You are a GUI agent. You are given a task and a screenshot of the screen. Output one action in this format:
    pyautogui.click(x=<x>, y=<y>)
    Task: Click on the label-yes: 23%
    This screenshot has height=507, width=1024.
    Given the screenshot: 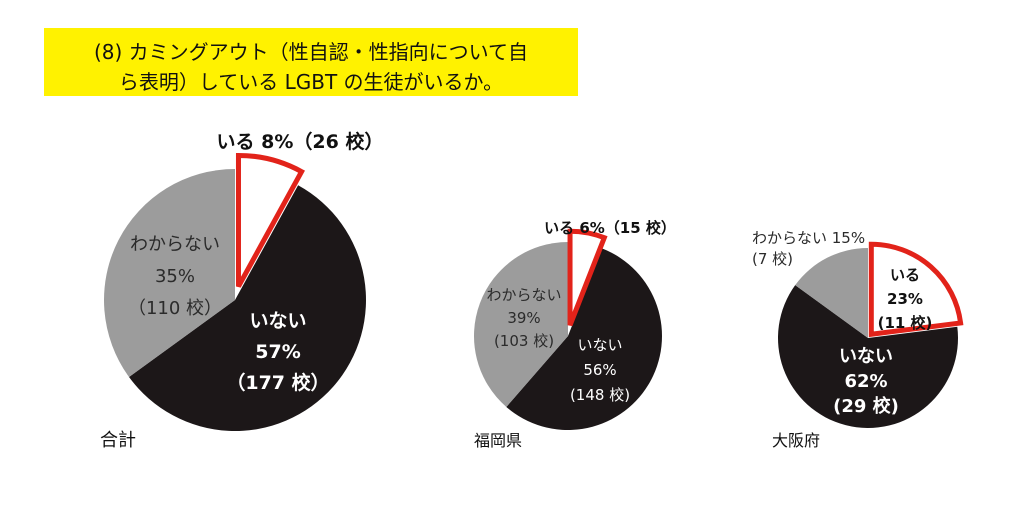 What is the action you would take?
    pyautogui.click(x=905, y=299)
    